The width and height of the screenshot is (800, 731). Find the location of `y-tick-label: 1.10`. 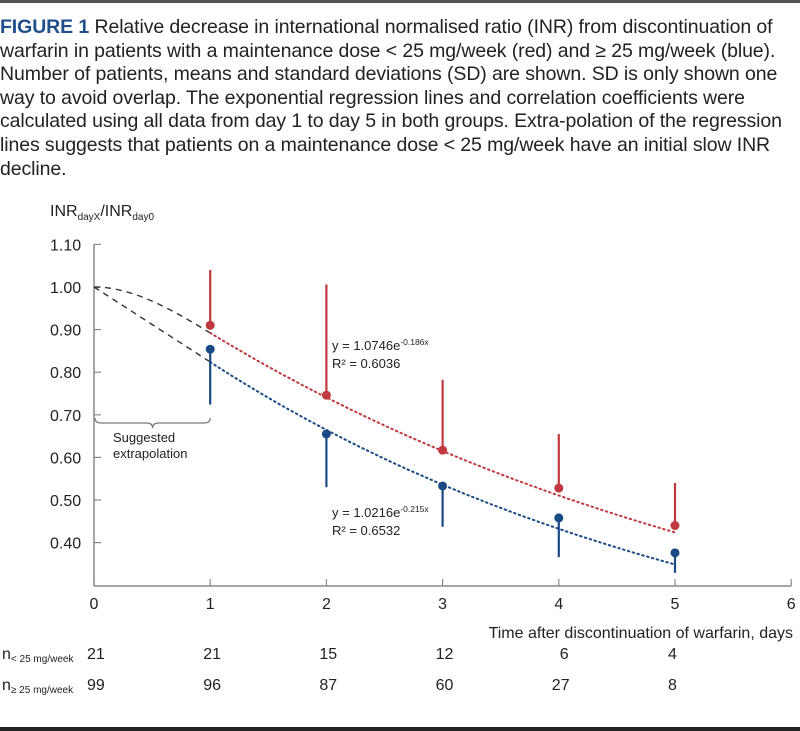

y-tick-label: 1.10 is located at coordinates (65, 245).